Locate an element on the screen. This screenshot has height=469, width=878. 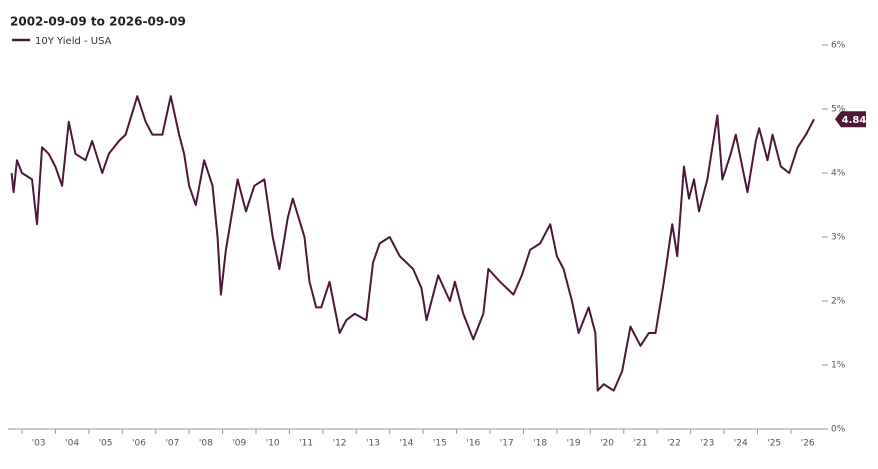
x-tick-label: '03 is located at coordinates (39, 444).